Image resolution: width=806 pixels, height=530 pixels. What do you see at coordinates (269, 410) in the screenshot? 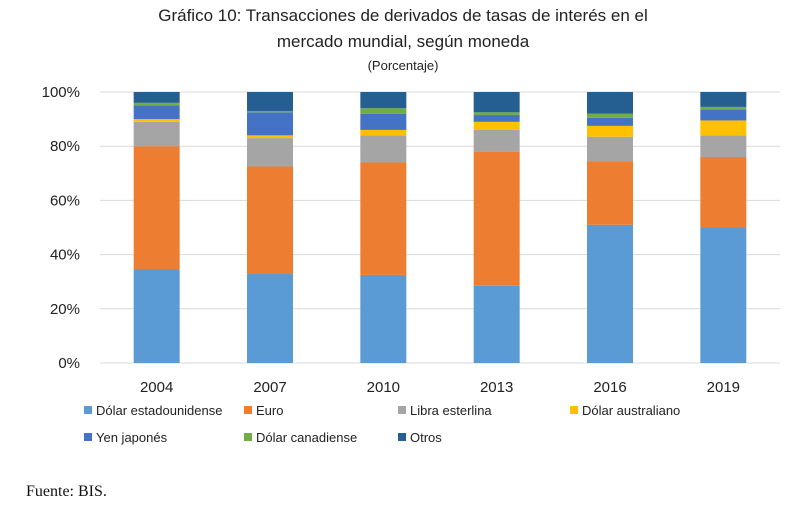
I see `legend-label: Euro` at bounding box center [269, 410].